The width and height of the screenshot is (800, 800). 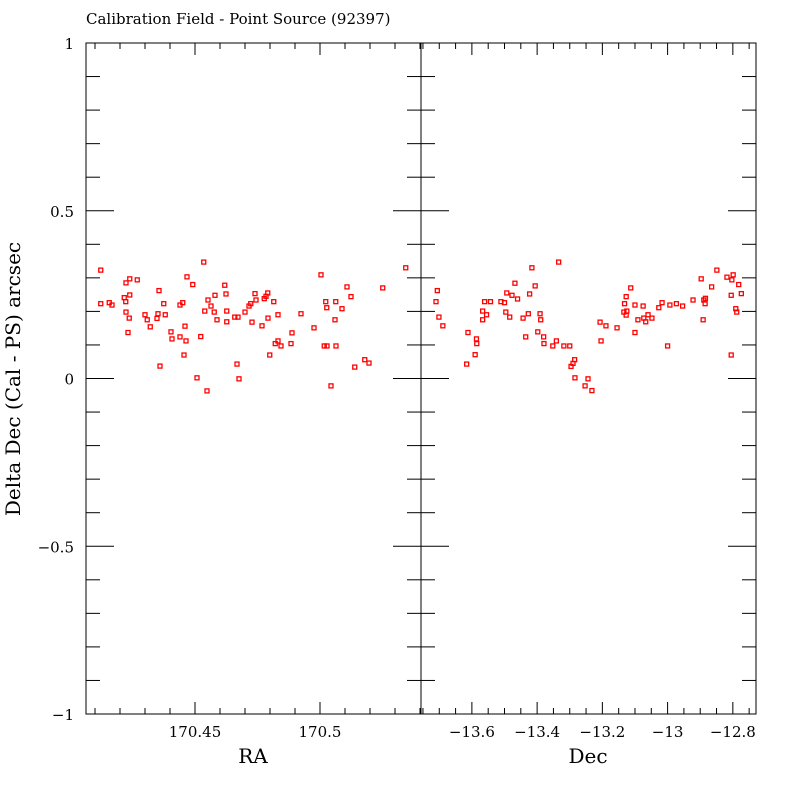 What do you see at coordinates (13, 379) in the screenshot?
I see `y-axis-label: Delta Dec (Cal - PS) arcsec` at bounding box center [13, 379].